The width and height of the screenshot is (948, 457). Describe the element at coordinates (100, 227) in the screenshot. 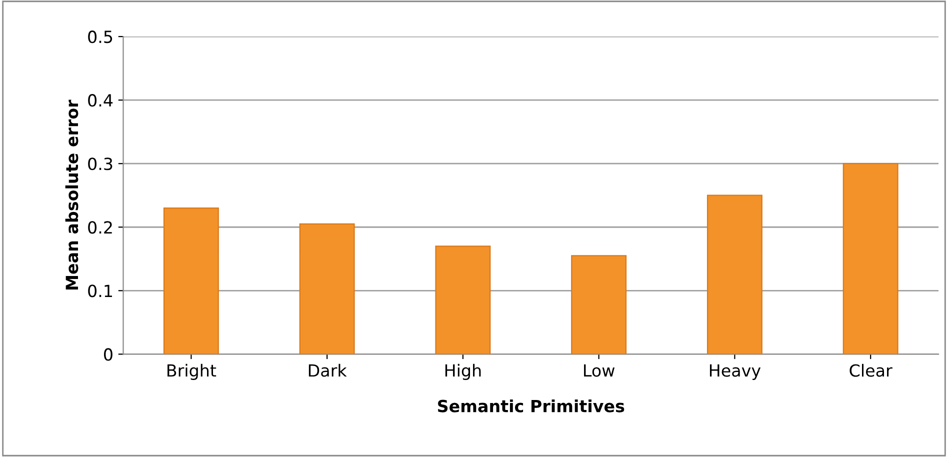

I see `y-tick-label: 0.2` at that location.